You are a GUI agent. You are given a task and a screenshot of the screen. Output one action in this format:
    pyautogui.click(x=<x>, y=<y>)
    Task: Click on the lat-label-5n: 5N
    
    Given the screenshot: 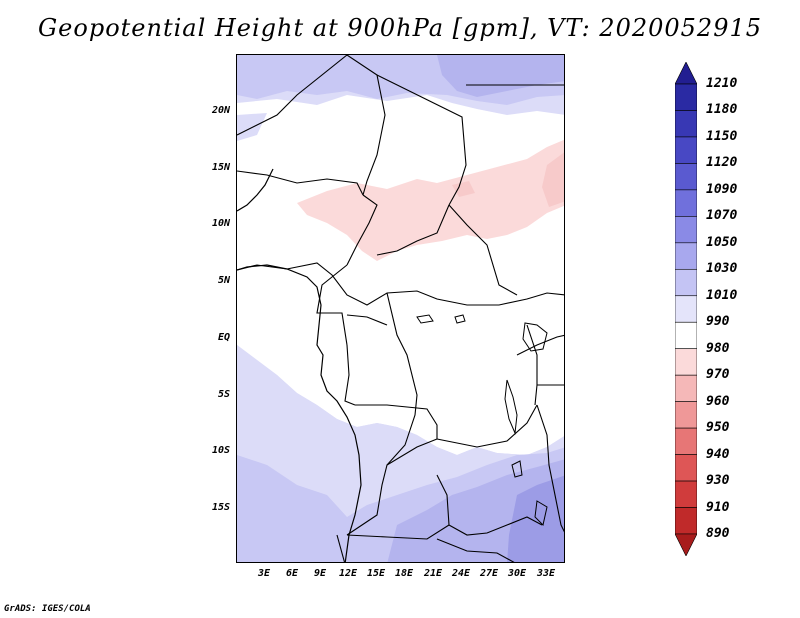 What is the action you would take?
    pyautogui.click(x=223, y=280)
    